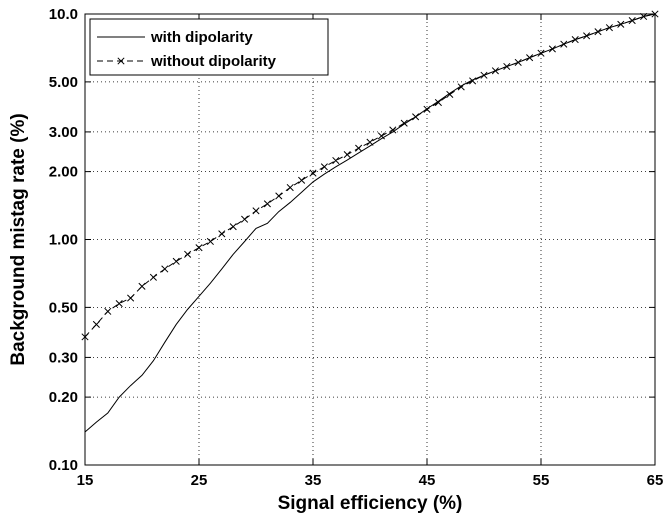  What do you see at coordinates (201, 37) in the screenshot?
I see `legend-label-with-dipolarity: with dipolarity` at bounding box center [201, 37].